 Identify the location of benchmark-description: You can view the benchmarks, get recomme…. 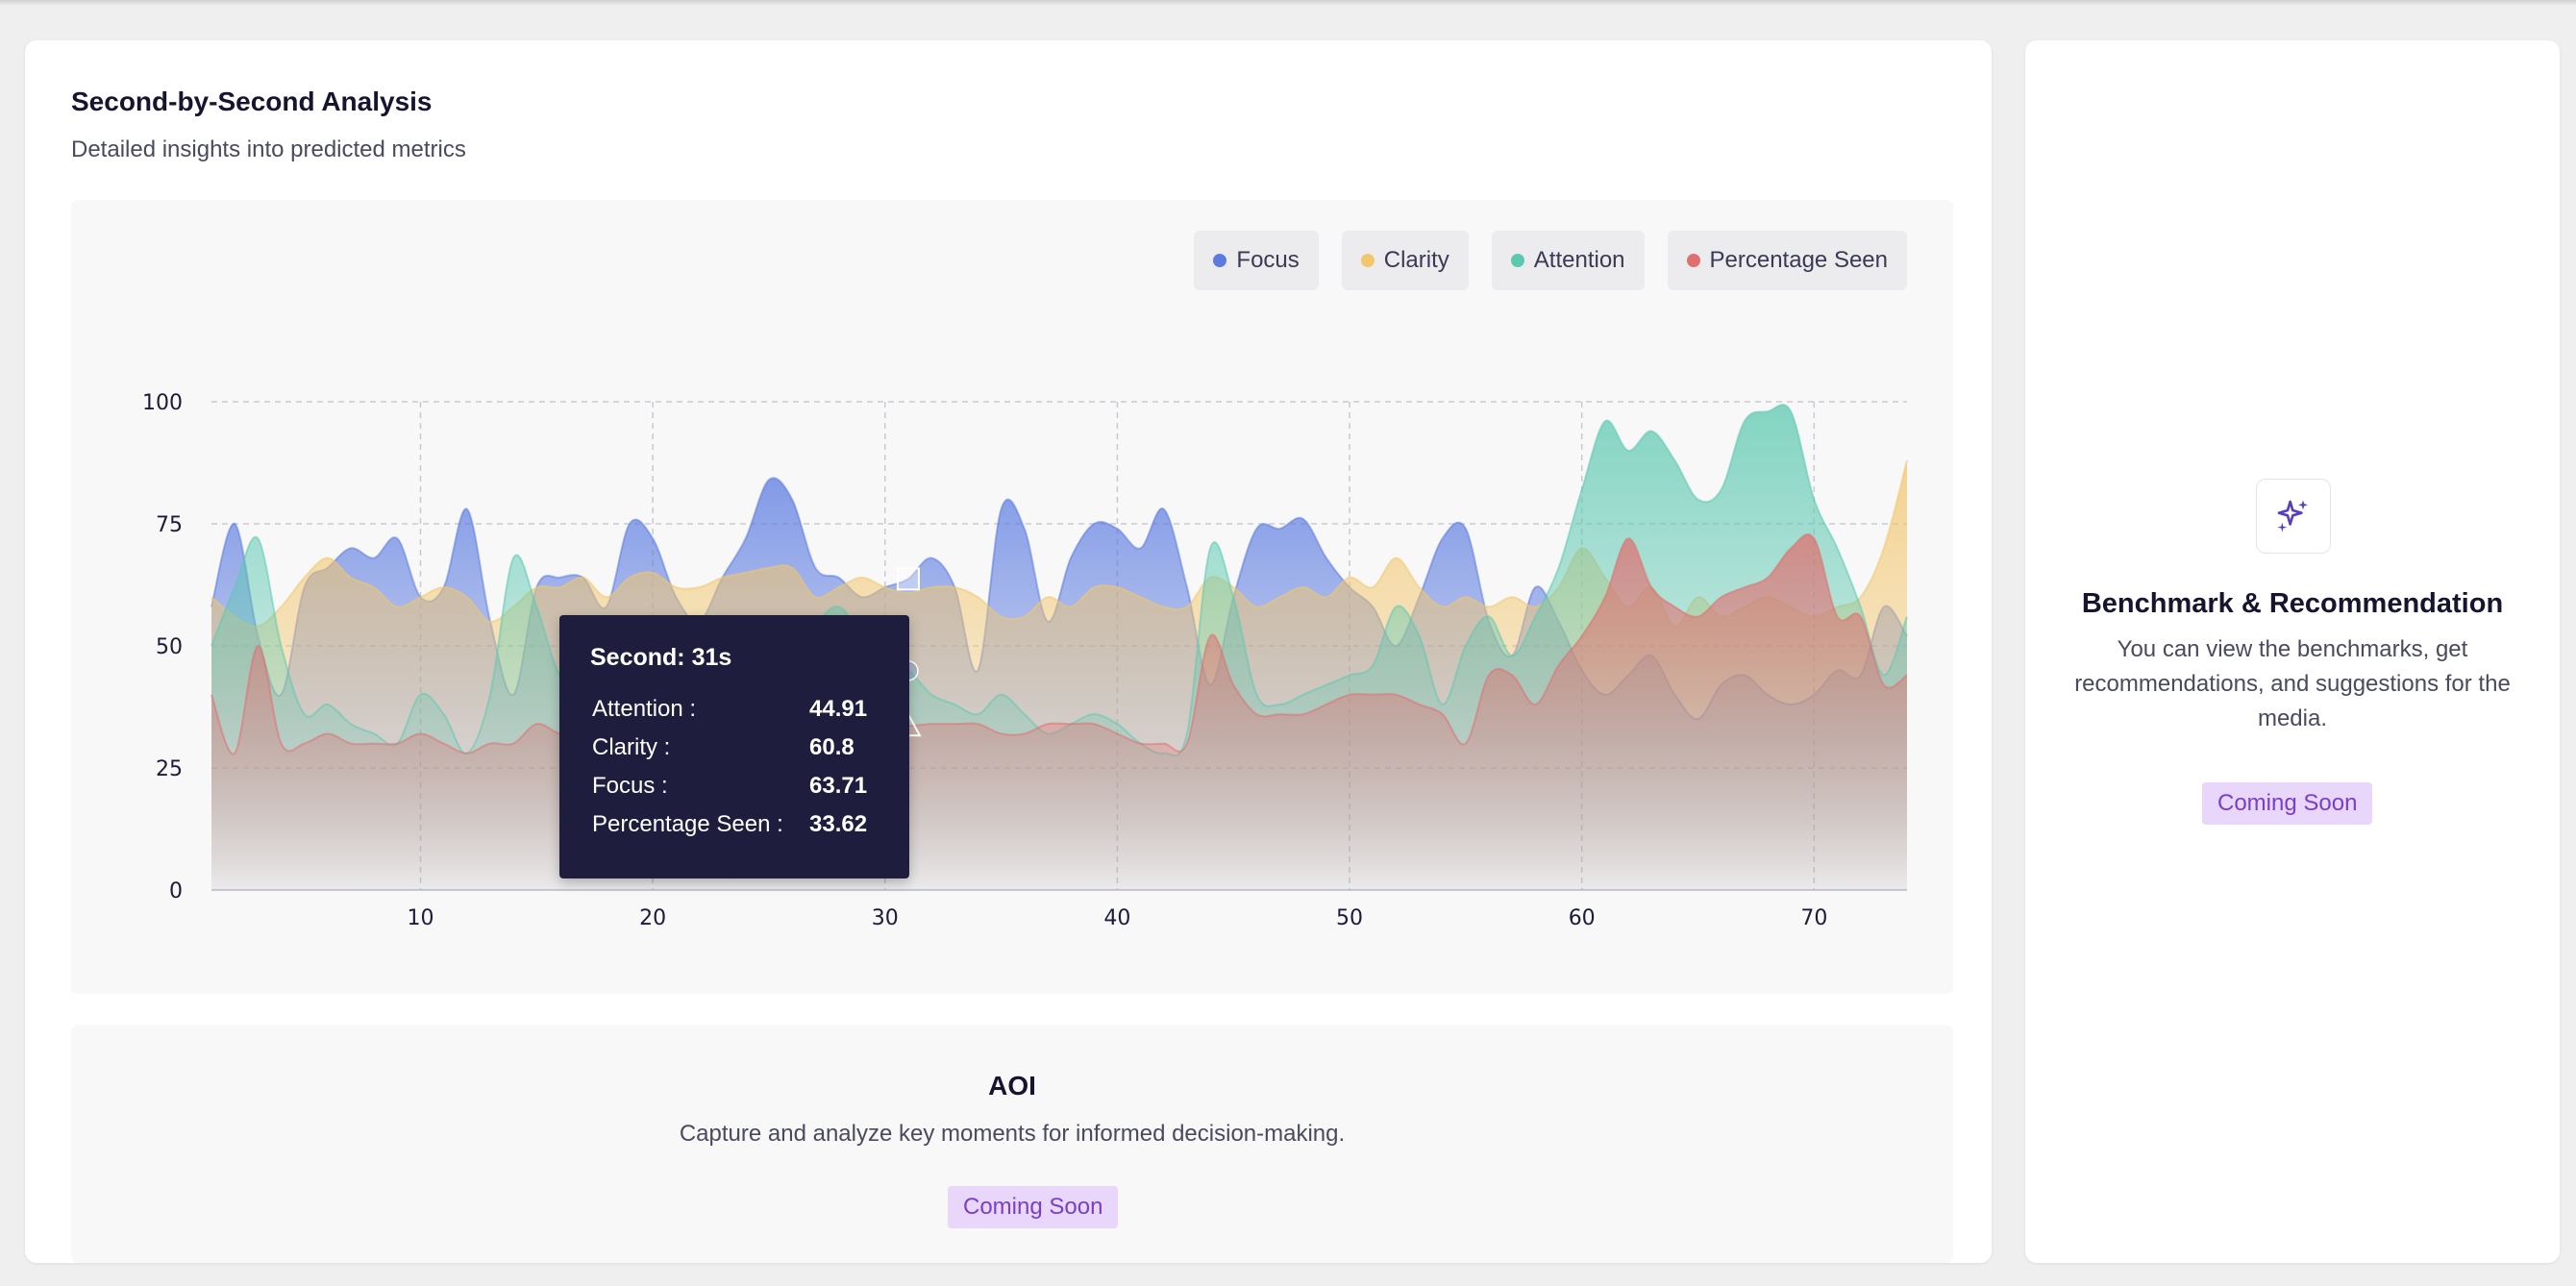
(2292, 683).